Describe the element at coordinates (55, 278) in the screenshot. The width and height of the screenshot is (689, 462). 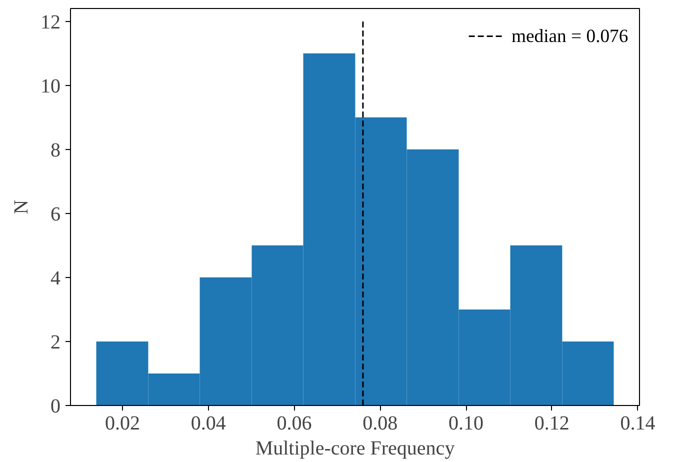
I see `y-tick-label: 4` at that location.